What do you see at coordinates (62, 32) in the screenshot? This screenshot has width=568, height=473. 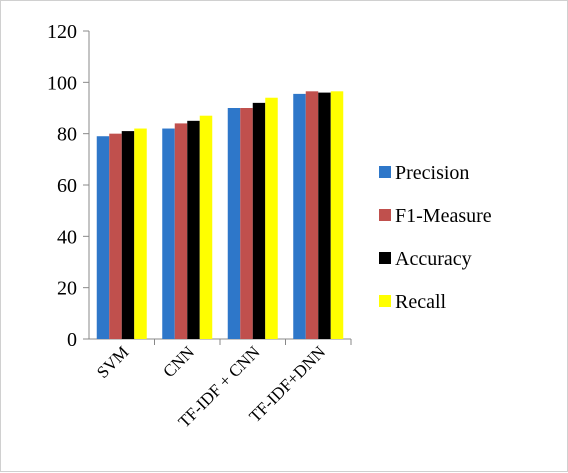 I see `y-tick-label: 120` at bounding box center [62, 32].